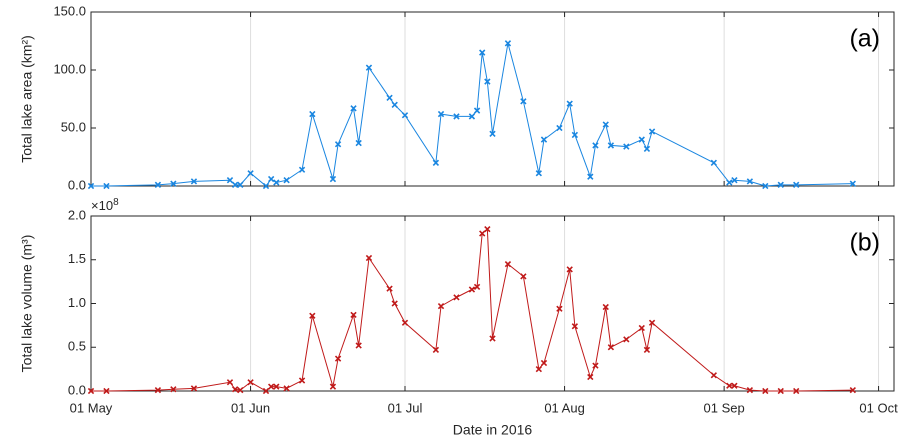 This screenshot has height=441, width=914. I want to click on y-tick-label: 150.0, so click(69, 10).